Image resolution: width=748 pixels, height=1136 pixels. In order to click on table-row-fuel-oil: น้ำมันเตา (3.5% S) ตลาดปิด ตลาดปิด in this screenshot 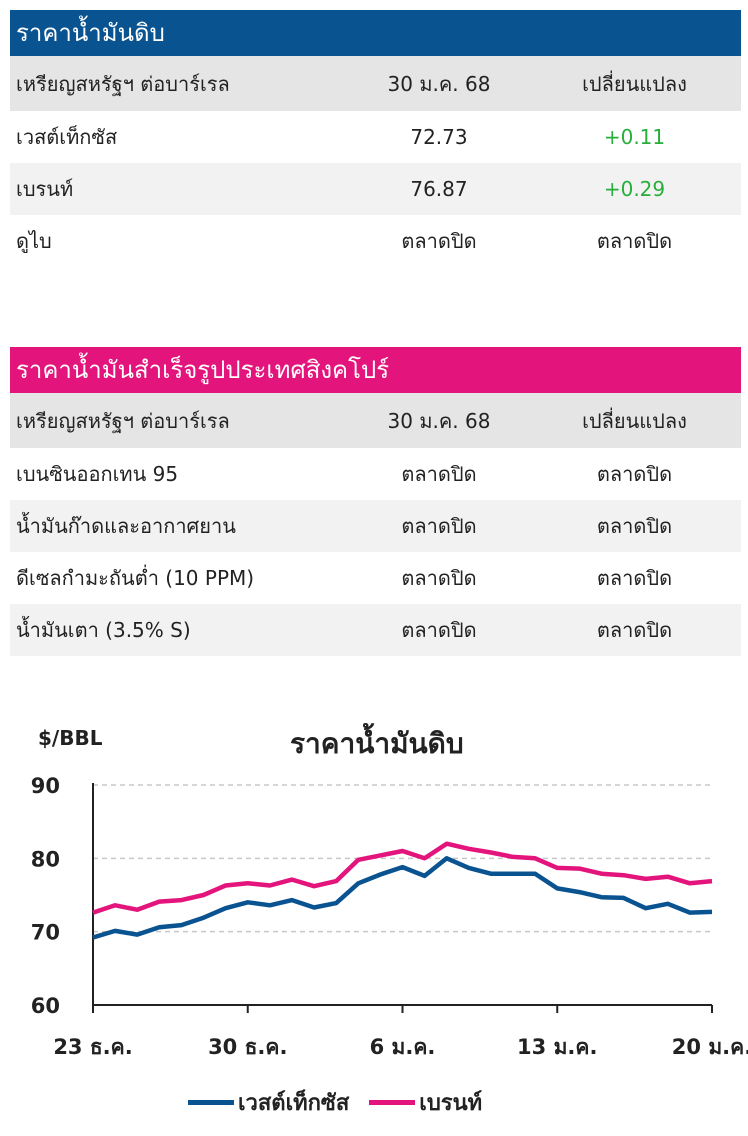, I will do `click(375, 630)`.